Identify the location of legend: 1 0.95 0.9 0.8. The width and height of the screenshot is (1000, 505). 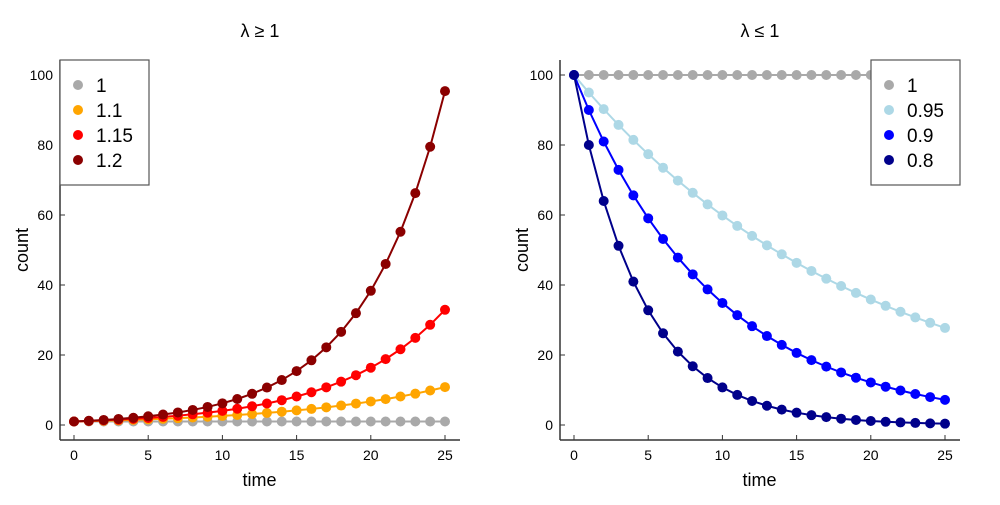
(915, 122).